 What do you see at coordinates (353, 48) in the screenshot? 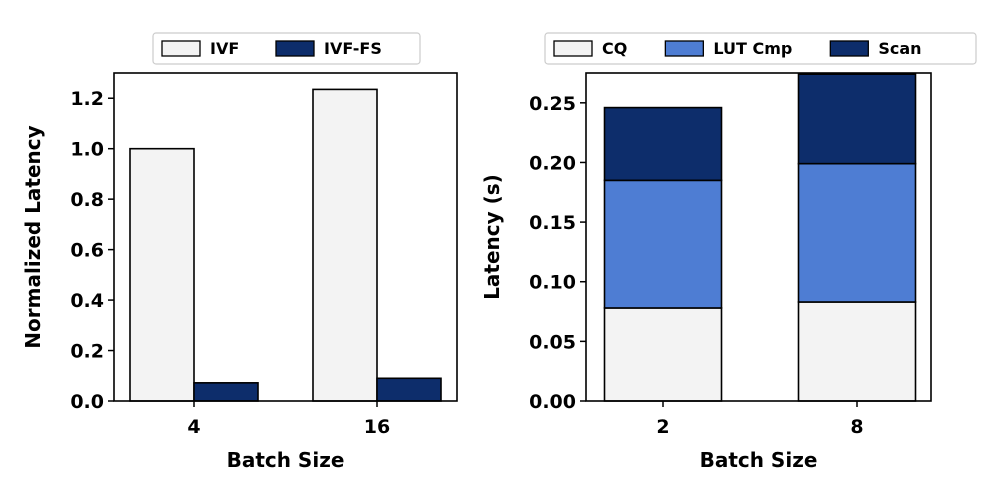
I see `legend-label-ivf-fs: IVF-FS` at bounding box center [353, 48].